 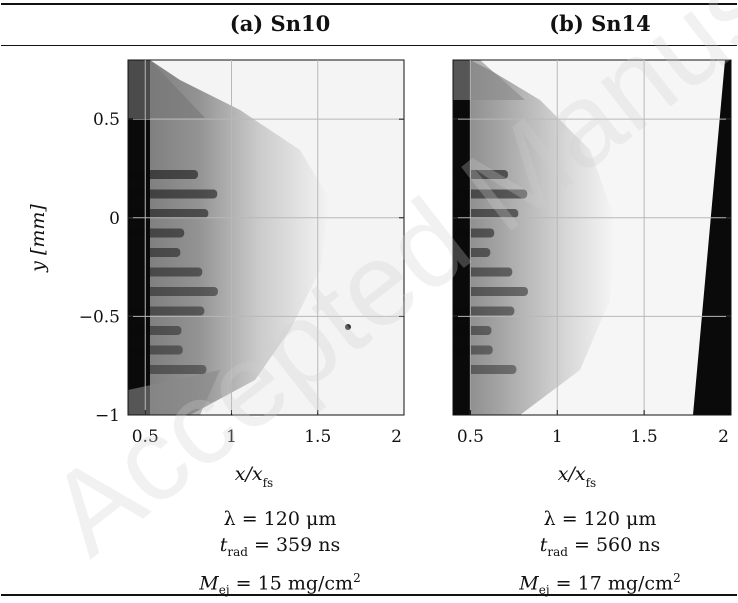 What do you see at coordinates (600, 23) in the screenshot?
I see `panel-b-title: (b) Sn14` at bounding box center [600, 23].